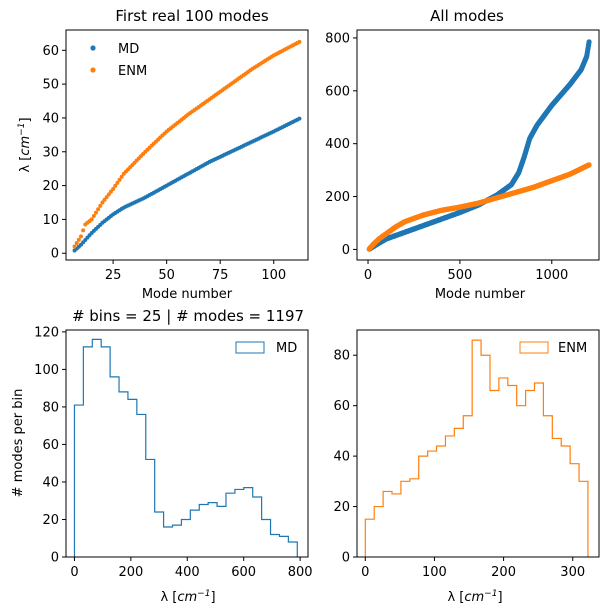 The height and width of the screenshot is (616, 612). I want to click on panel-4-x-label-base: λ [, so click(455, 597).